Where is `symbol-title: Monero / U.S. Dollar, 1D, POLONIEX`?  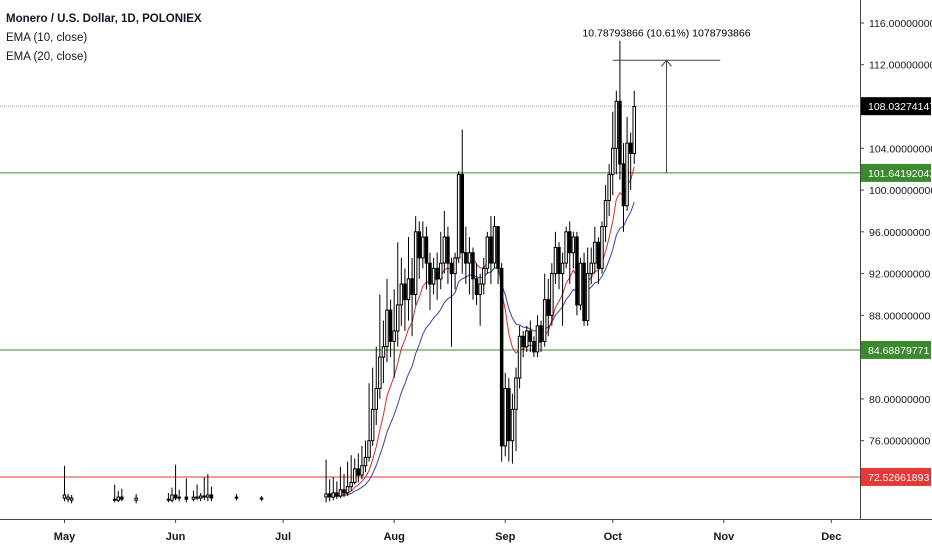 symbol-title: Monero / U.S. Dollar, 1D, POLONIEX is located at coordinates (104, 19).